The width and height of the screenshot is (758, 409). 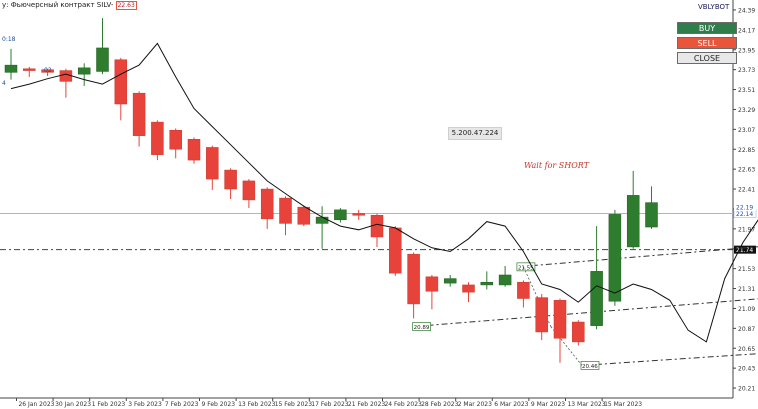 I want to click on y-tick-label: 21.31, so click(x=746, y=289).